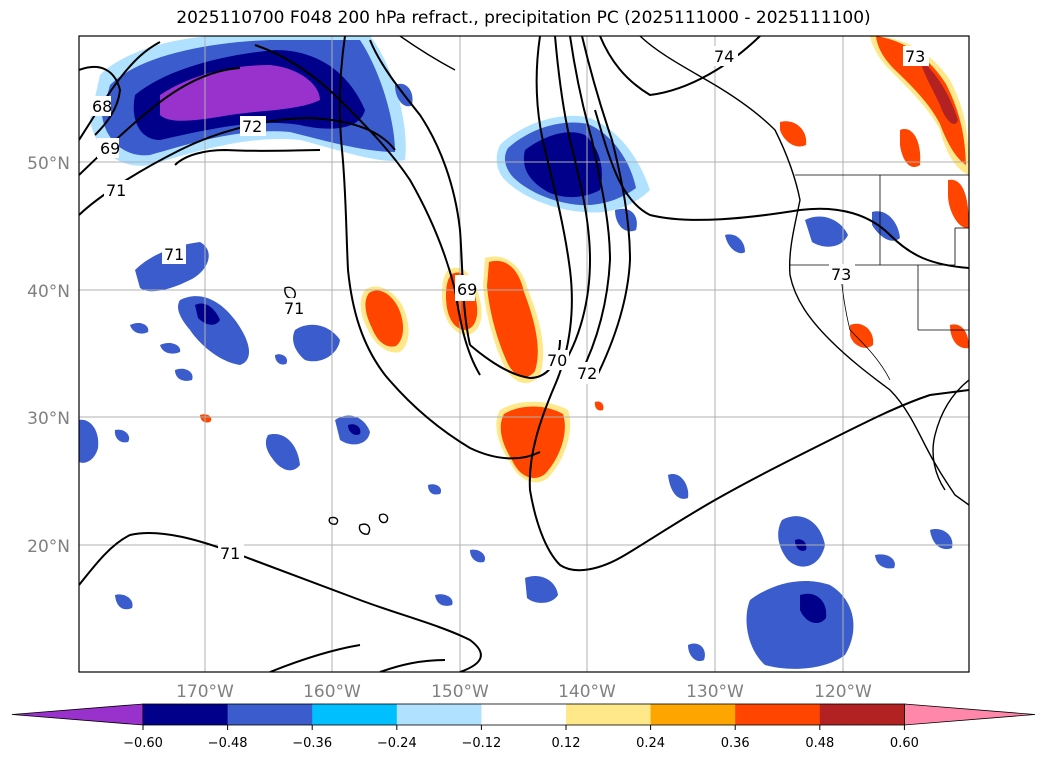  Describe the element at coordinates (460, 692) in the screenshot. I see `lon-label: 150°W` at that location.